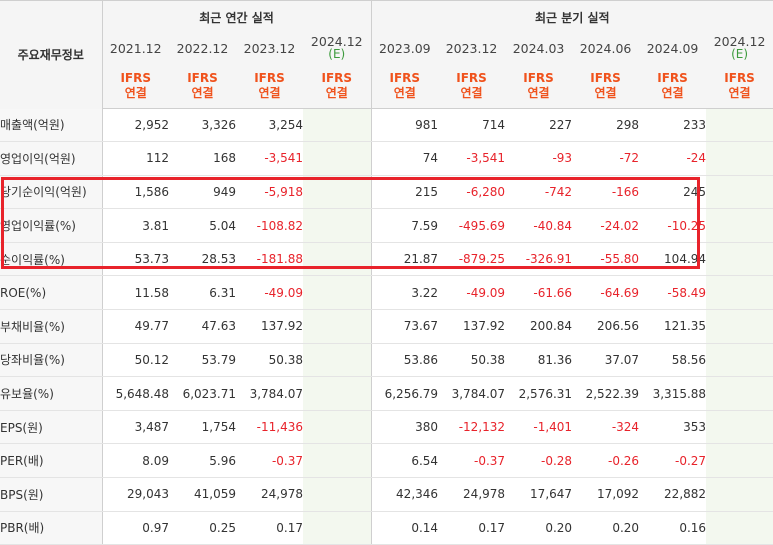 The width and height of the screenshot is (773, 545). Describe the element at coordinates (135, 192) in the screenshot. I see `value-cell: 1,586` at that location.